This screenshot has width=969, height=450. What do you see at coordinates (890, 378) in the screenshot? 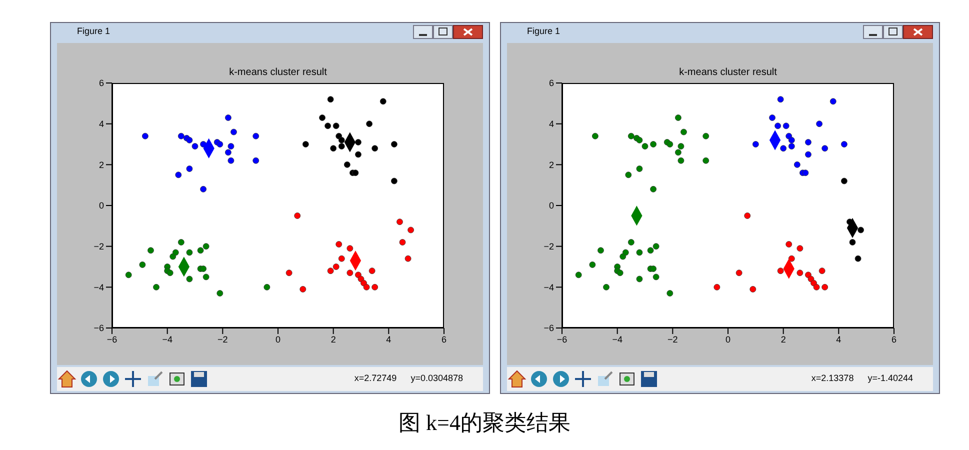
I see `text: y=-1.40244` at bounding box center [890, 378].